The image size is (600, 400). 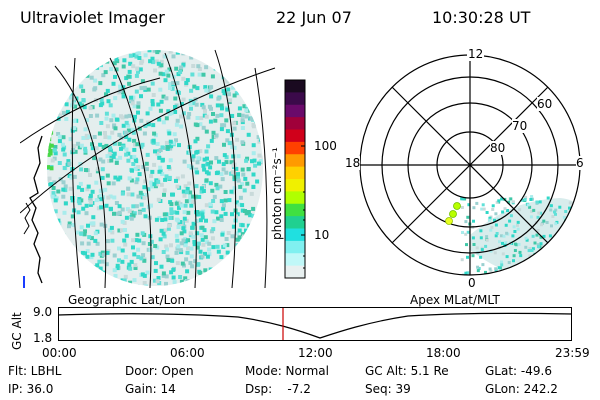 I want to click on time-tick-1800: 18:00, so click(x=443, y=353).